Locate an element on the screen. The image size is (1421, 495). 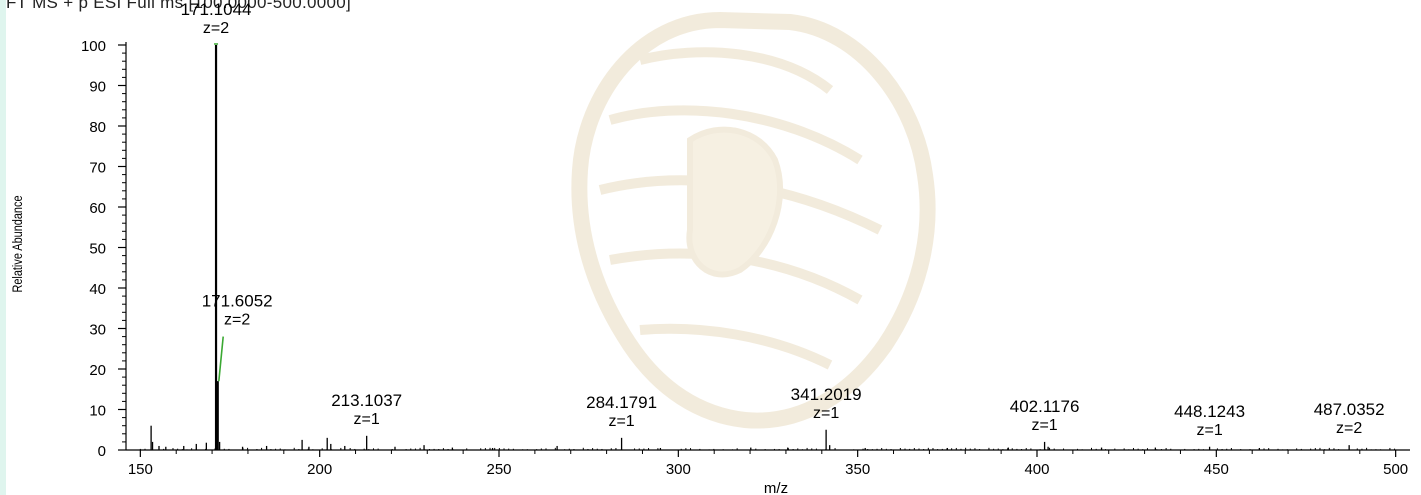
peak-mz-label: 402.1176 is located at coordinates (1045, 406).